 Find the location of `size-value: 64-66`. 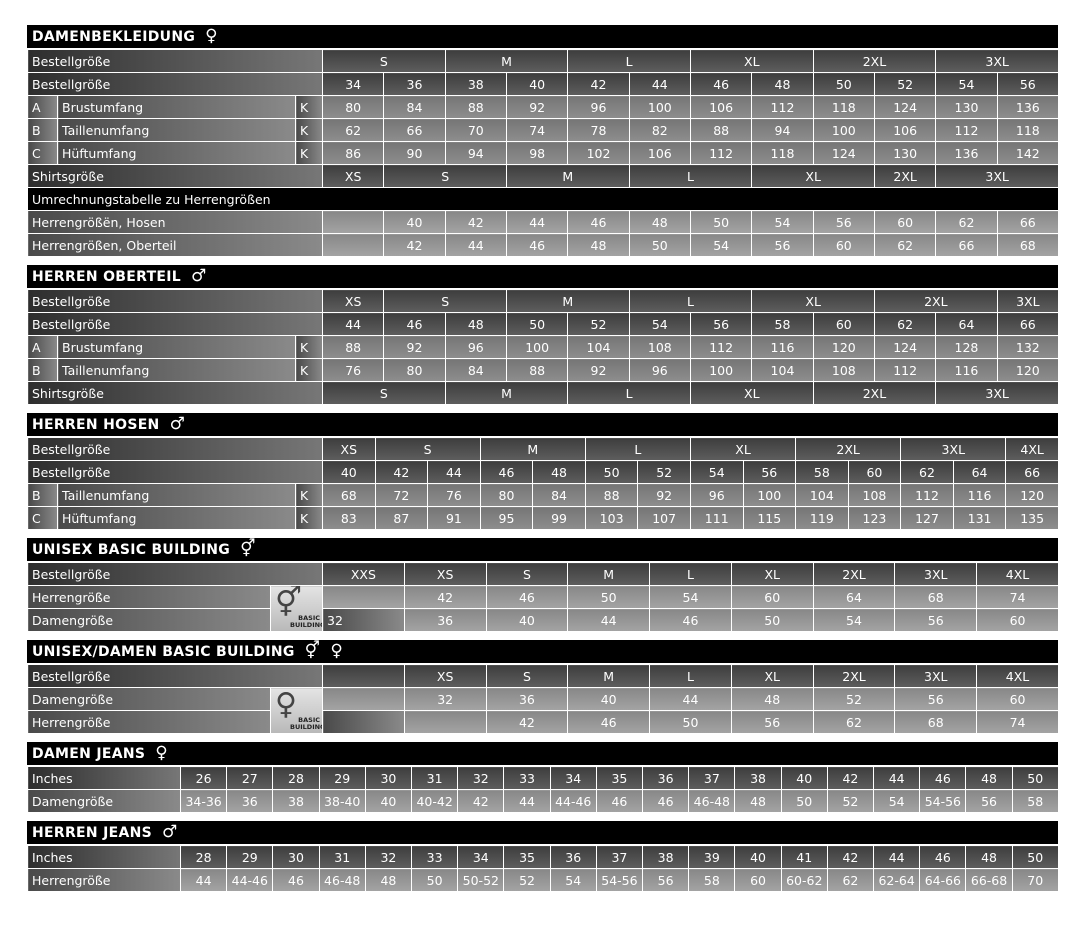

size-value: 64-66 is located at coordinates (943, 880).